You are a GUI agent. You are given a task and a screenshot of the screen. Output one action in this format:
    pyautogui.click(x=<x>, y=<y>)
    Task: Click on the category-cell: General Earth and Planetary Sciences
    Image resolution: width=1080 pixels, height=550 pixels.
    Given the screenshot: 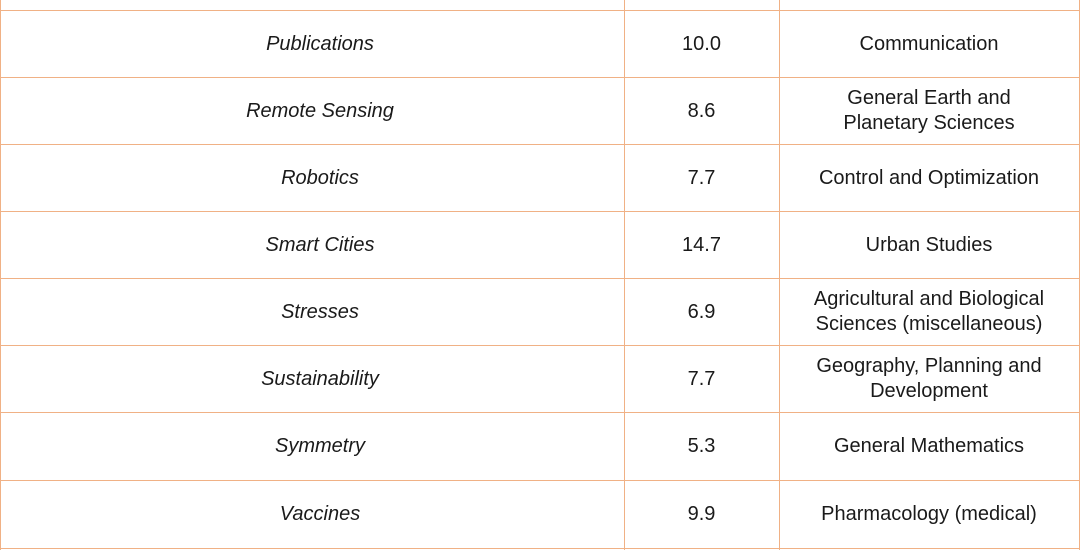 What is the action you would take?
    pyautogui.click(x=929, y=111)
    